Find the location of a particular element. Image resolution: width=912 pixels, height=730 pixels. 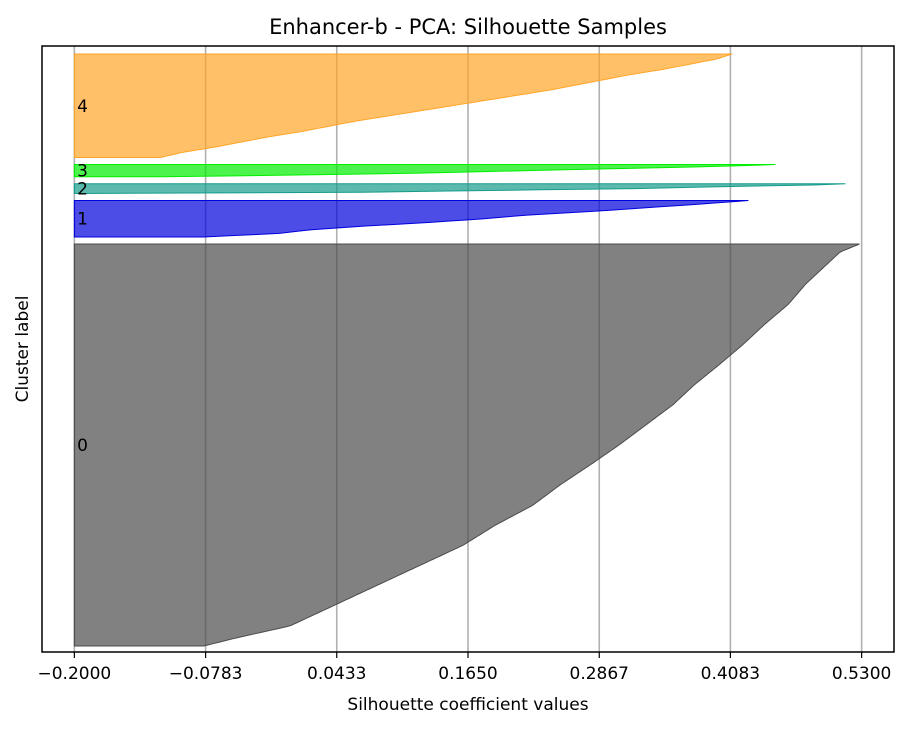

cluster-3-silhouette is located at coordinates (424, 171).